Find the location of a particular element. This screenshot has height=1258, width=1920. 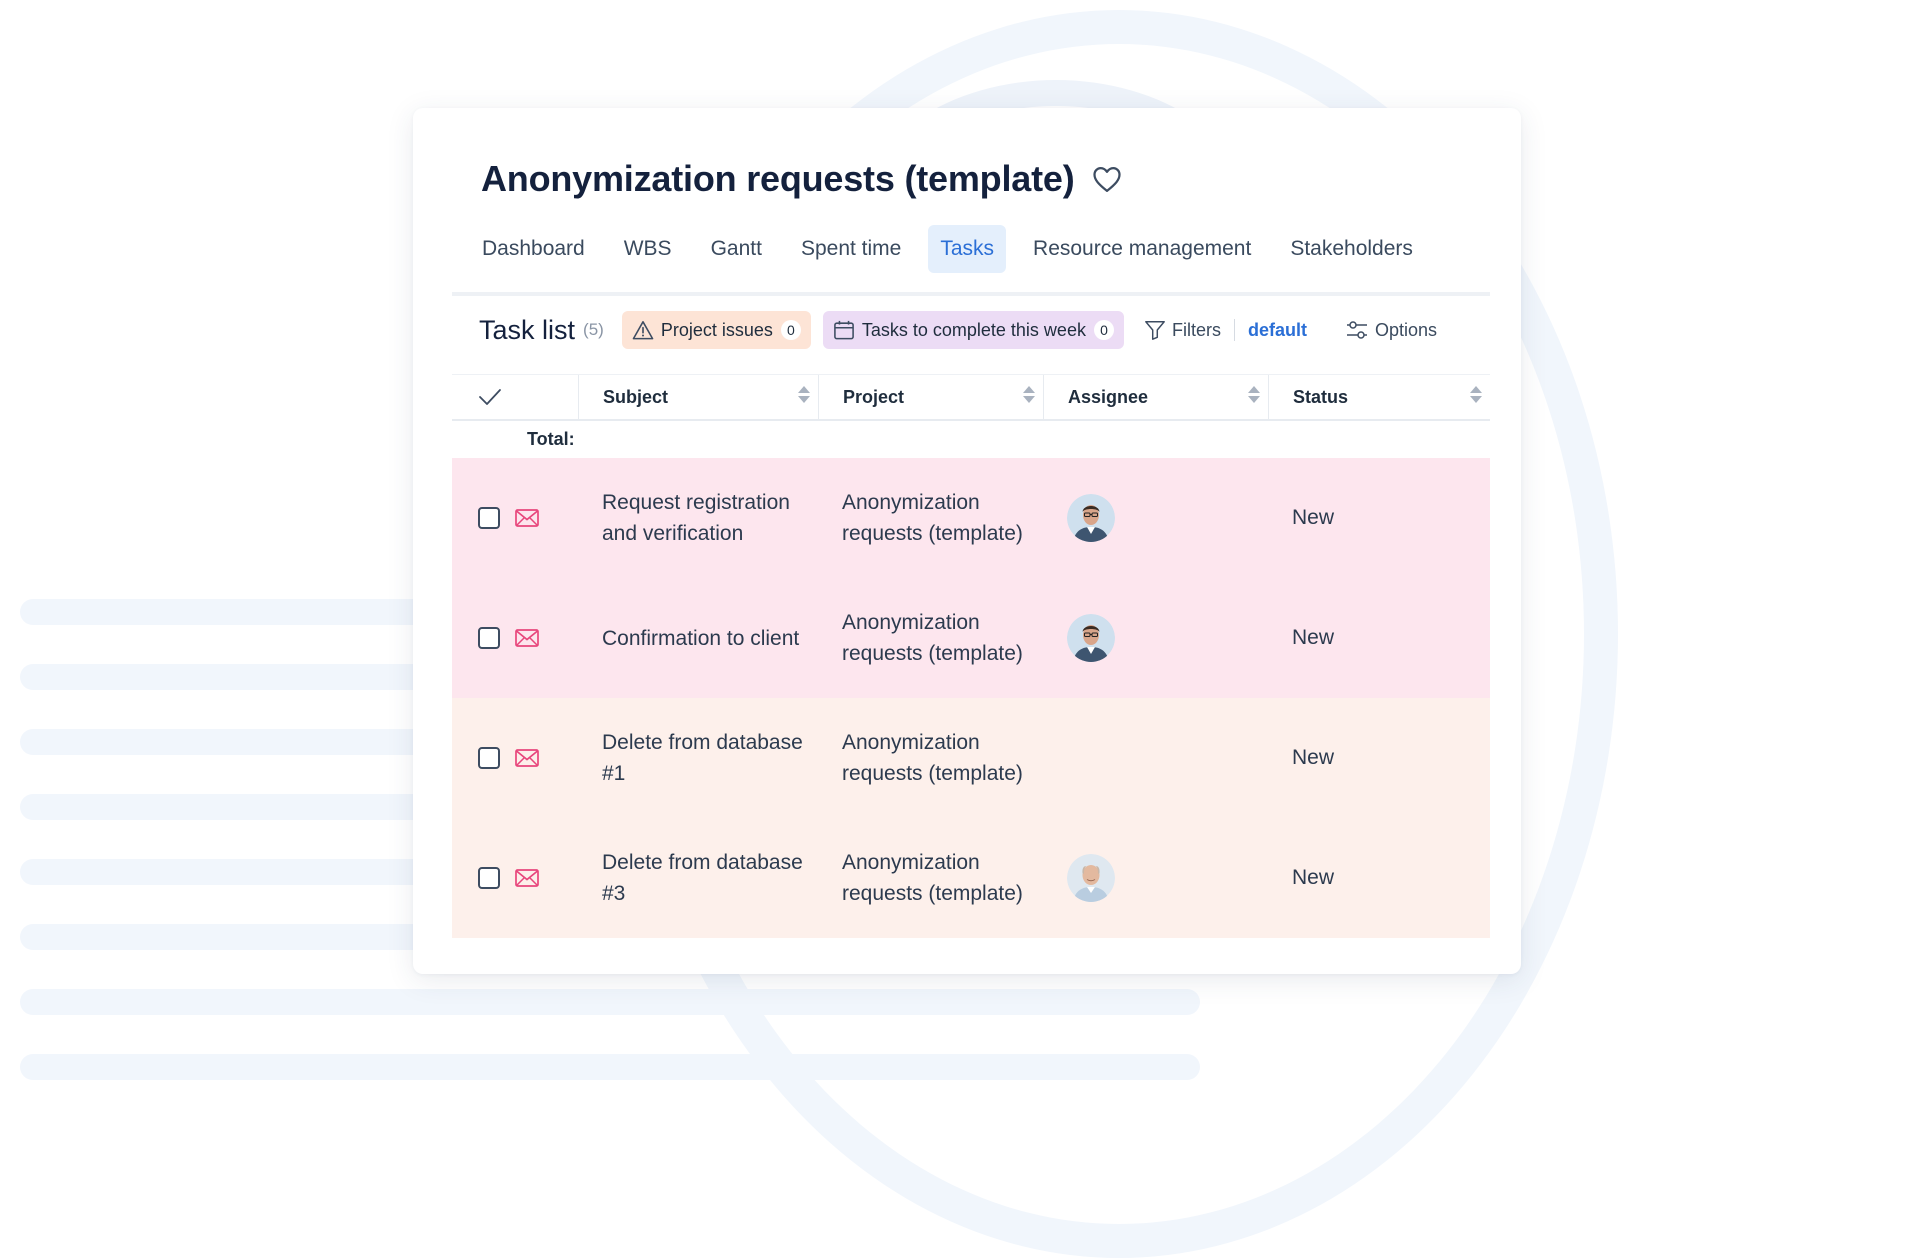

select-all-check is located at coordinates (515, 397).